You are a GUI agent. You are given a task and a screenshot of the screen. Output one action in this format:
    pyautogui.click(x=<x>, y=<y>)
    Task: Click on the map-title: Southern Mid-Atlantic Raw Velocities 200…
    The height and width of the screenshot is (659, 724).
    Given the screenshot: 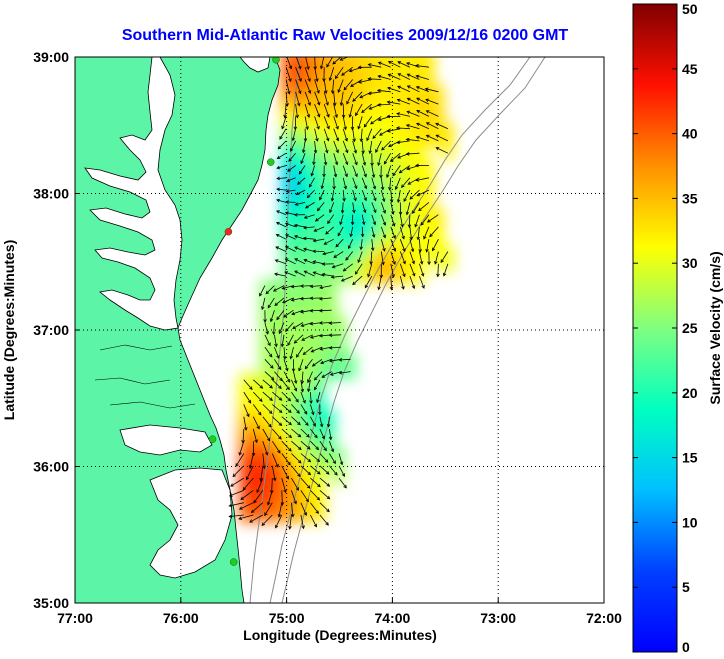 What is the action you would take?
    pyautogui.click(x=345, y=35)
    